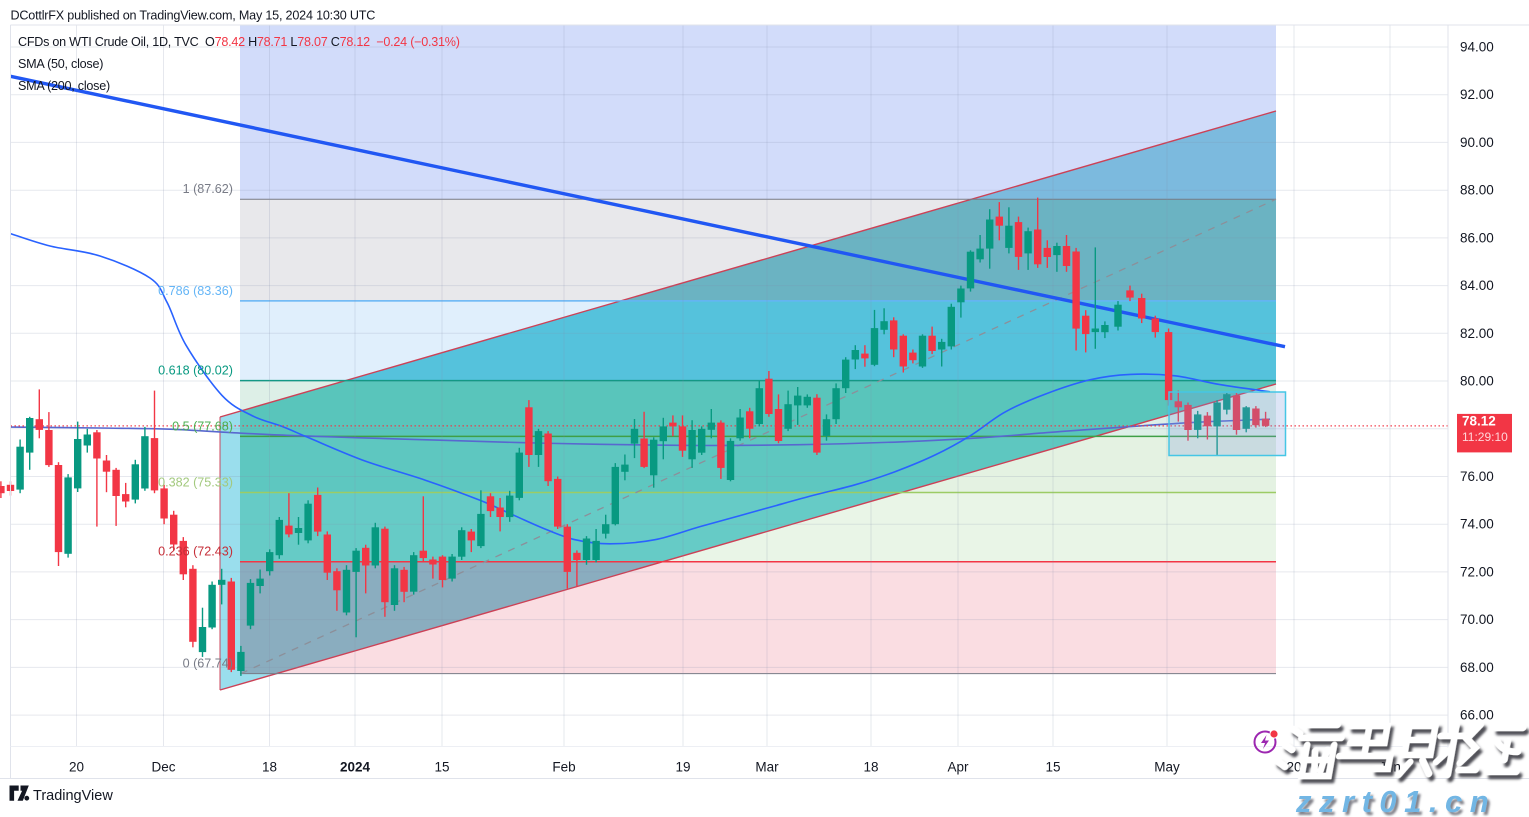 Image resolution: width=1529 pixels, height=817 pixels. I want to click on svg-text: 88.00, so click(1477, 190).